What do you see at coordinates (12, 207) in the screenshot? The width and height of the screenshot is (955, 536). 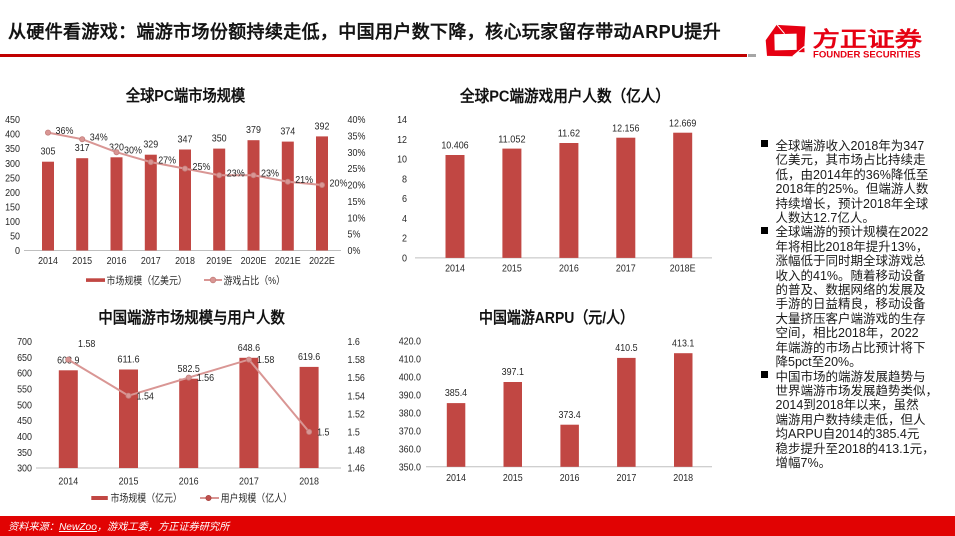 I see `svg-text: 150` at bounding box center [12, 207].